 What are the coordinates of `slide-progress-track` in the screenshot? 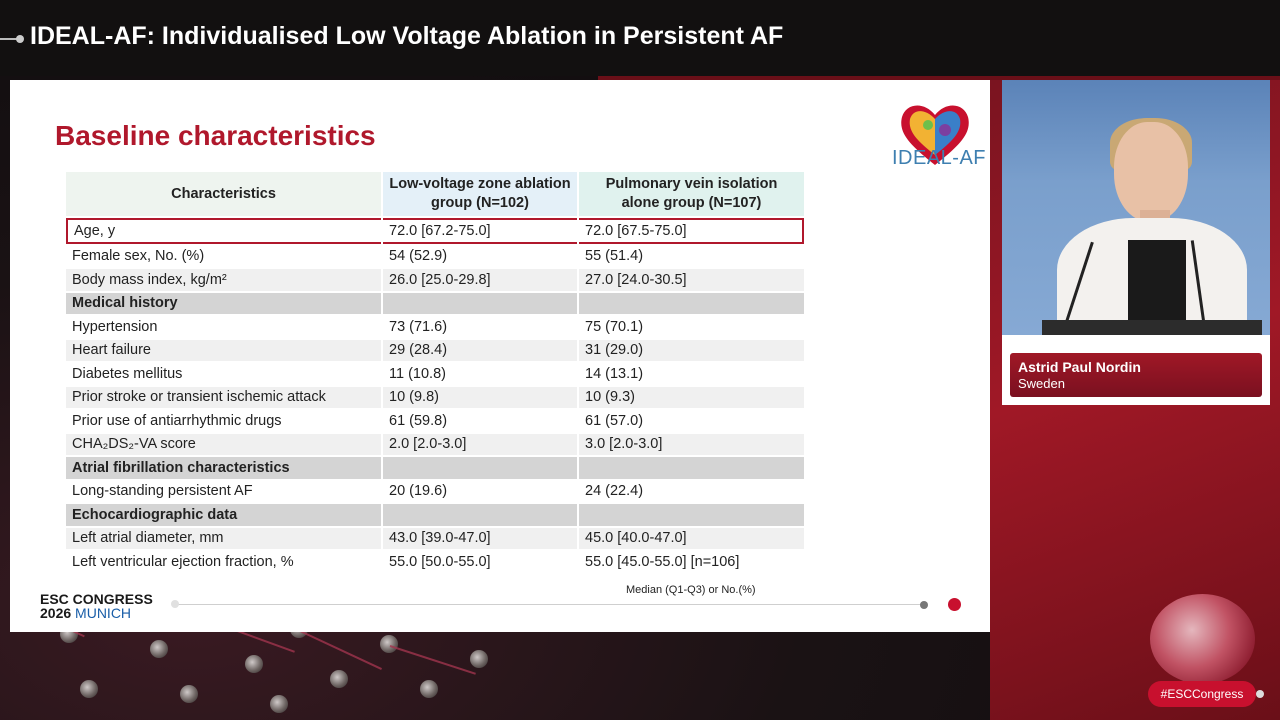 It's located at (550, 604).